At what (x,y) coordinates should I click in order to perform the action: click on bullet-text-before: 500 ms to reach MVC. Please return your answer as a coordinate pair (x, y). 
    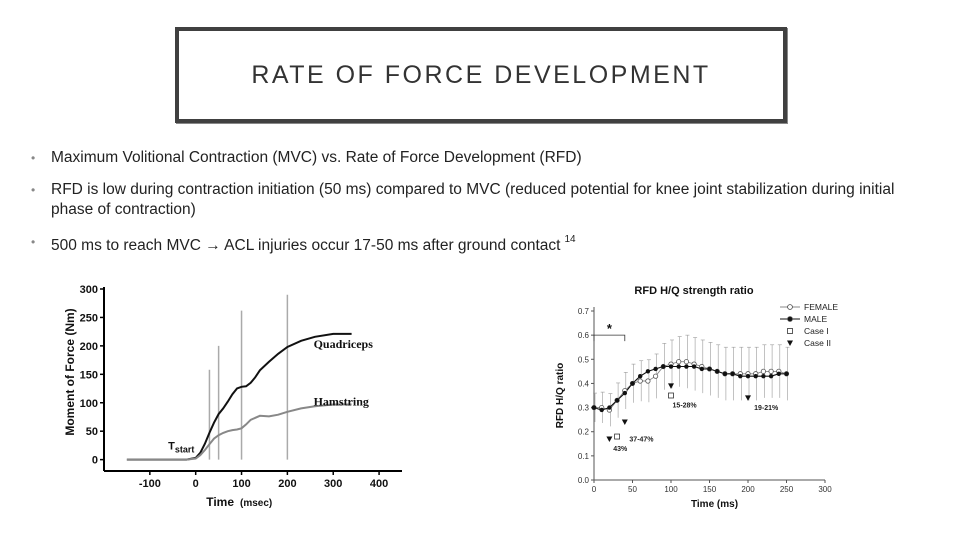
    Looking at the image, I should click on (126, 246).